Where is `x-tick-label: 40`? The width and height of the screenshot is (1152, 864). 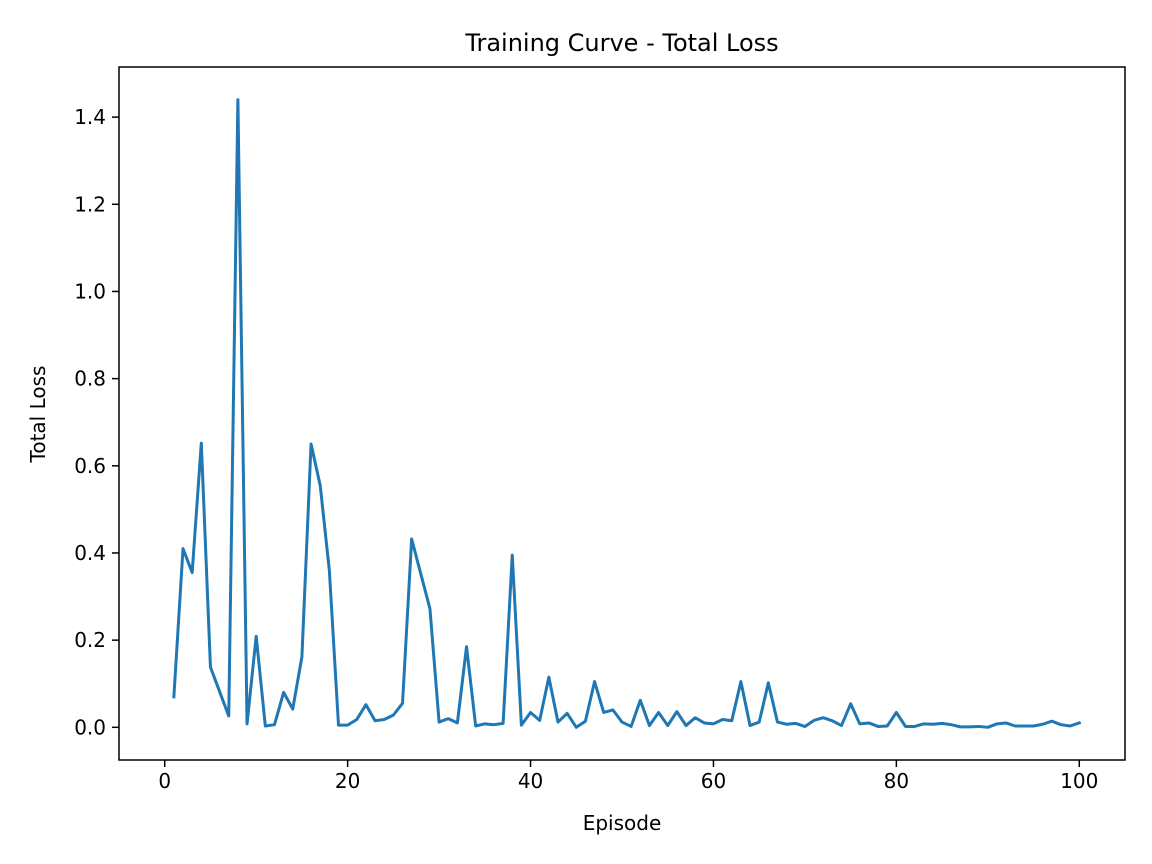 x-tick-label: 40 is located at coordinates (530, 781).